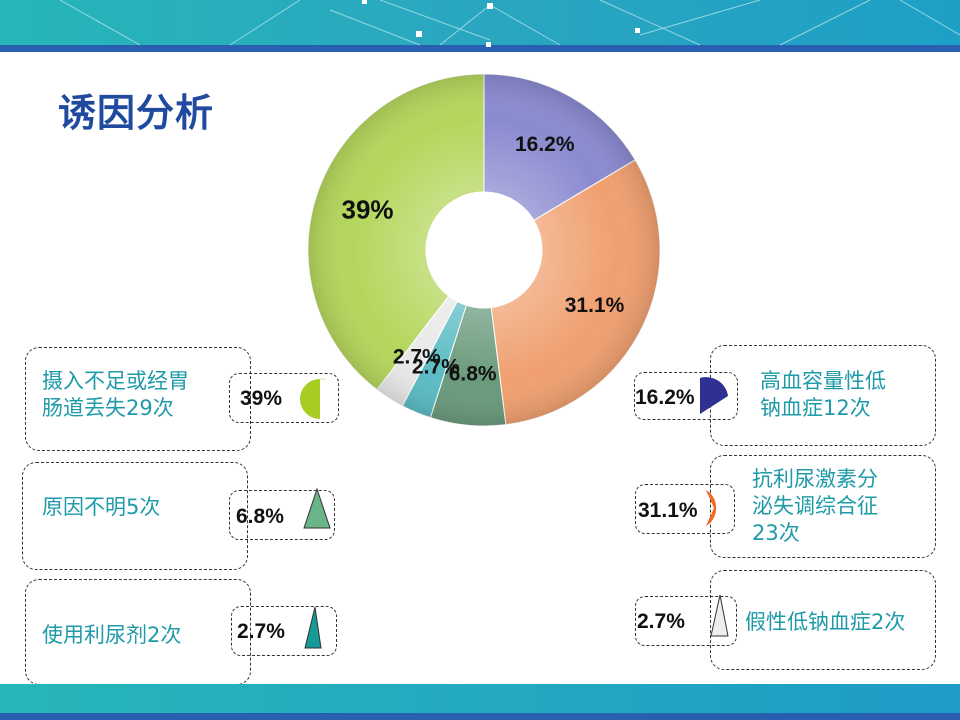 This screenshot has height=720, width=960. Describe the element at coordinates (815, 506) in the screenshot. I see `legend-text-siadh: 抗利尿激素分 泌失调综合征 23次` at that location.